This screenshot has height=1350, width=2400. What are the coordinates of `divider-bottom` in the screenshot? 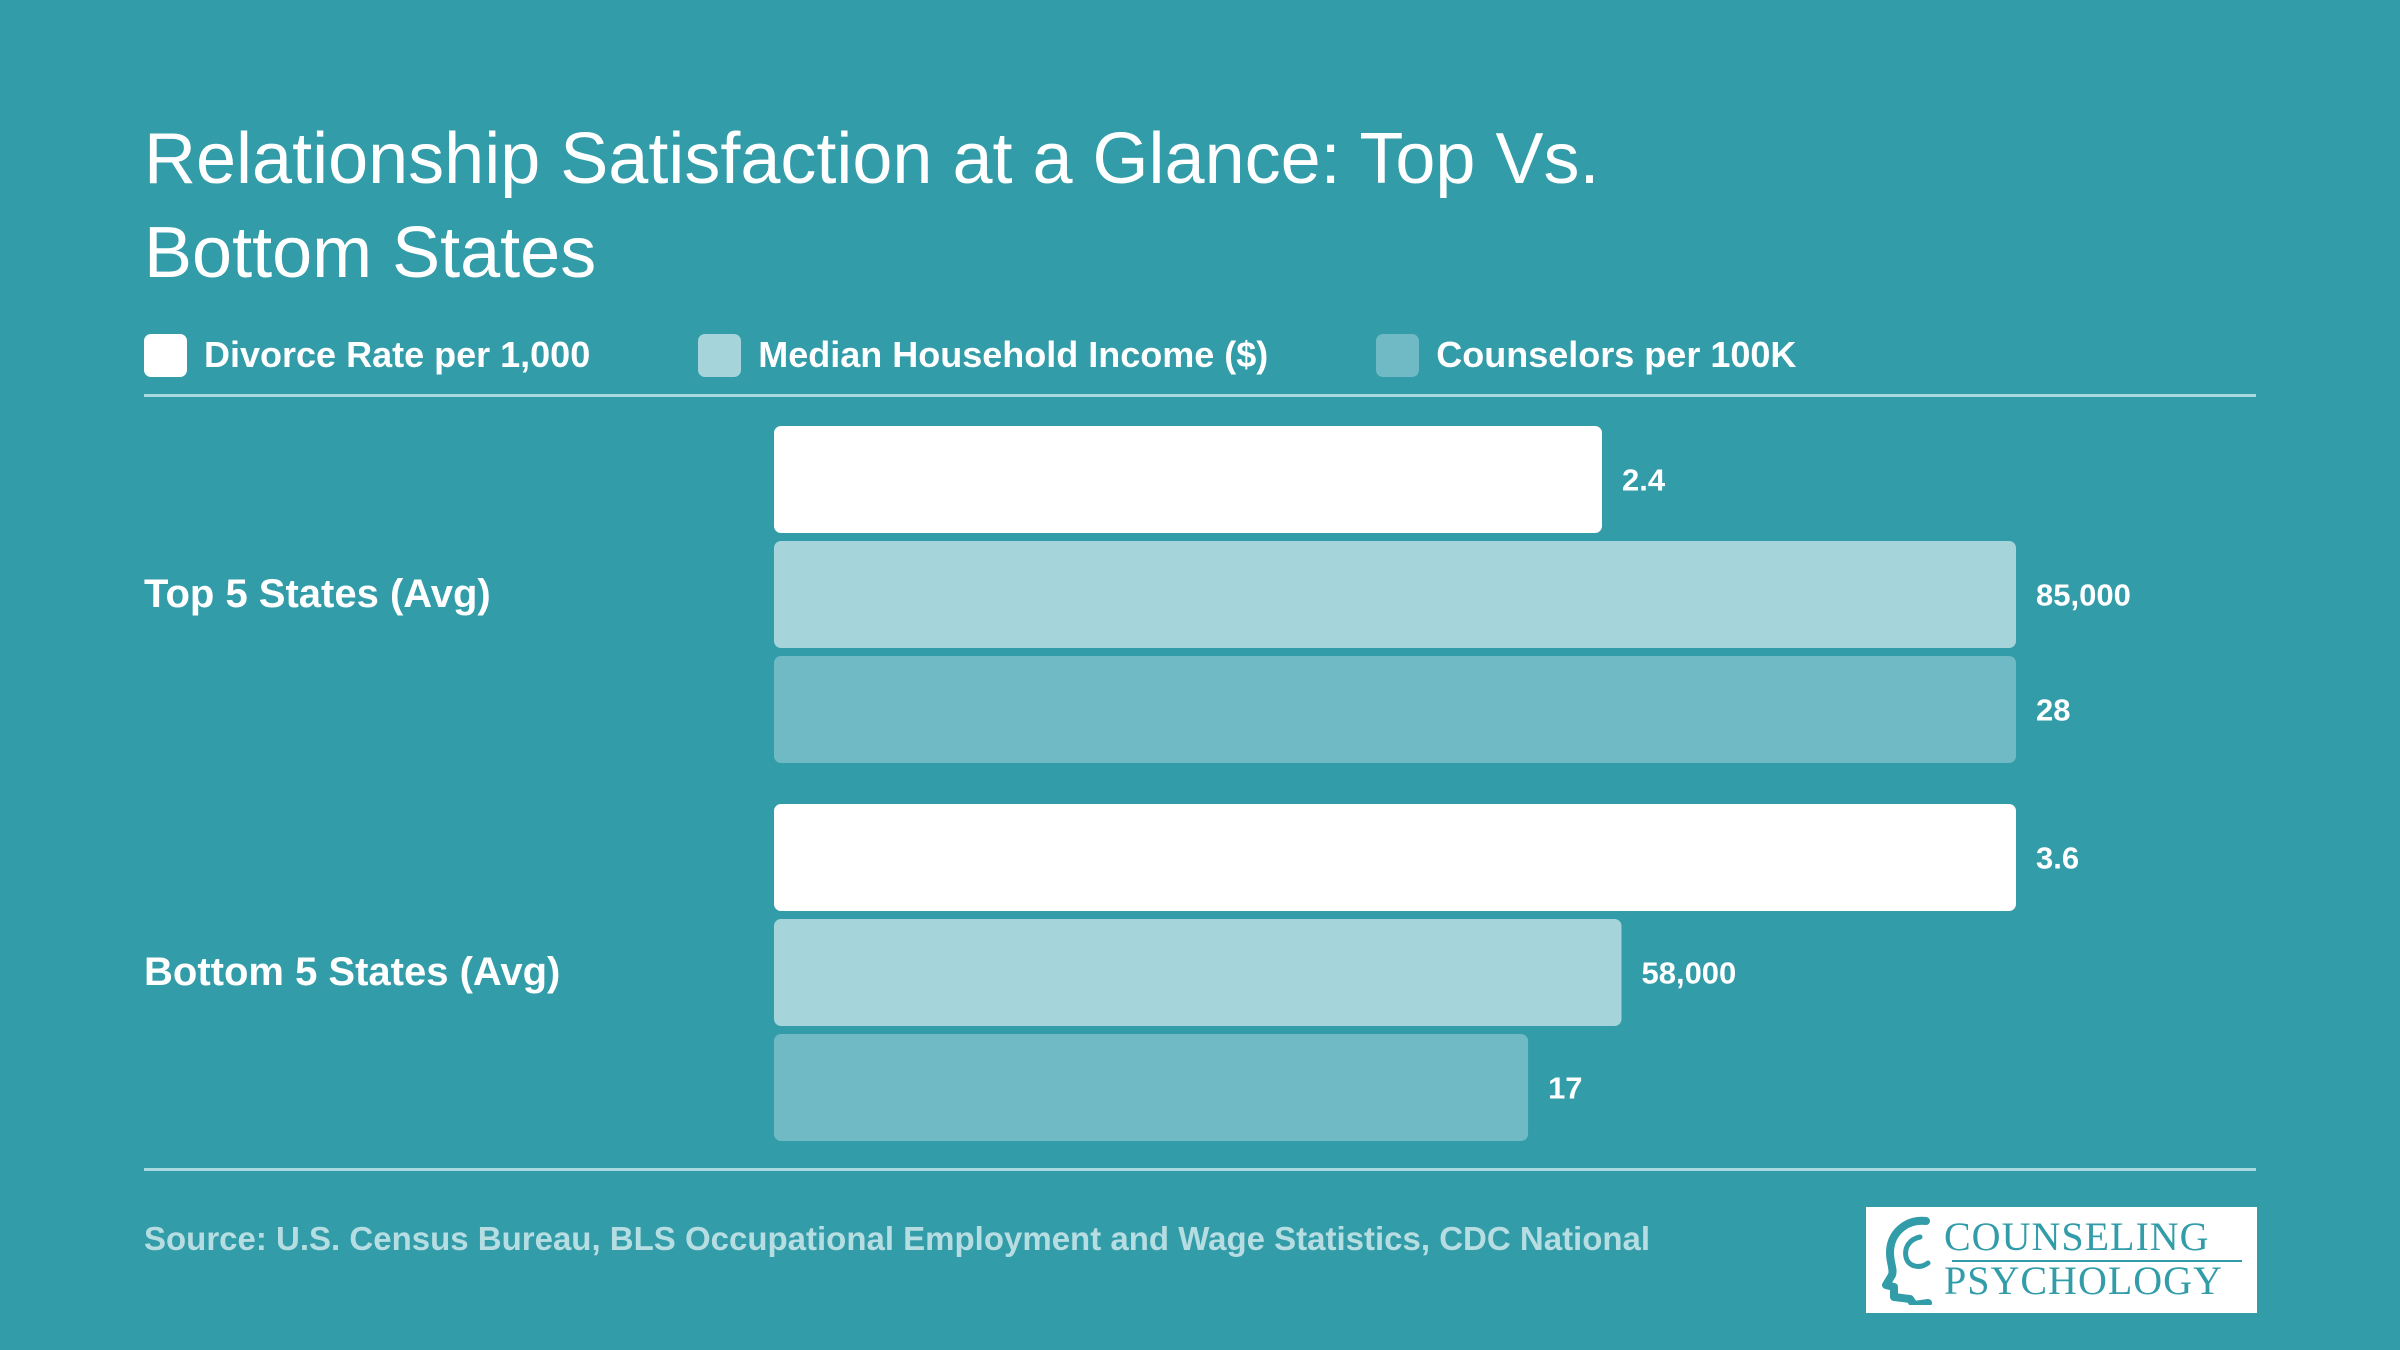 It's located at (1200, 1169).